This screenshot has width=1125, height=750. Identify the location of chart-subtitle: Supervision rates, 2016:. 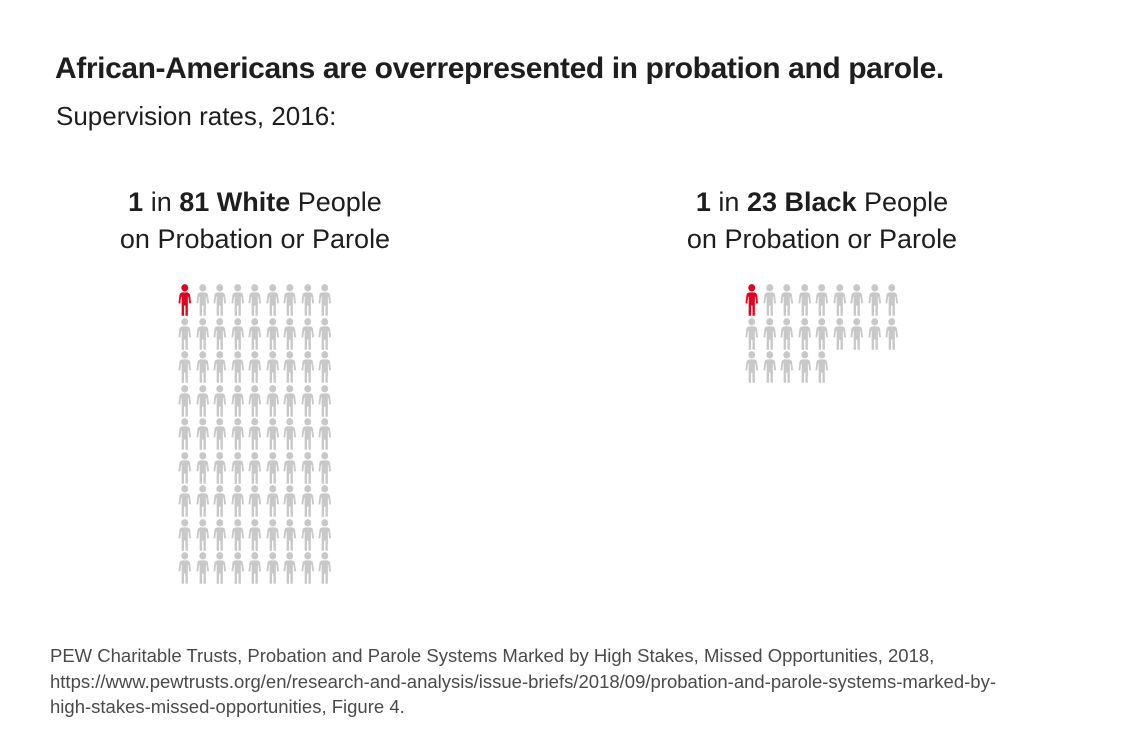
(196, 116).